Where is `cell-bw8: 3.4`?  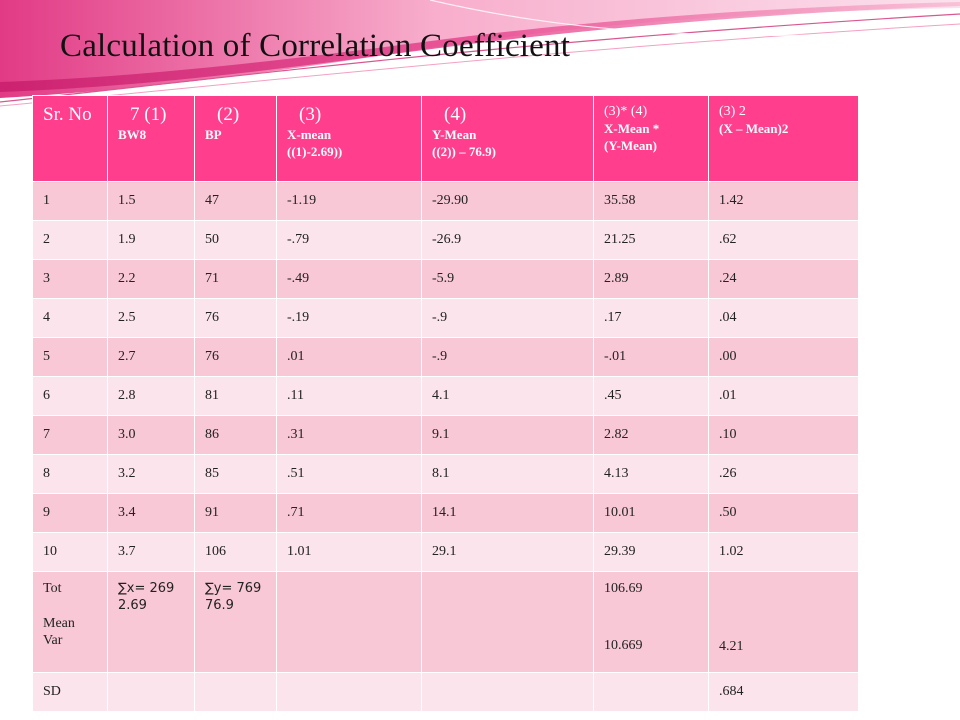 cell-bw8: 3.4 is located at coordinates (151, 513).